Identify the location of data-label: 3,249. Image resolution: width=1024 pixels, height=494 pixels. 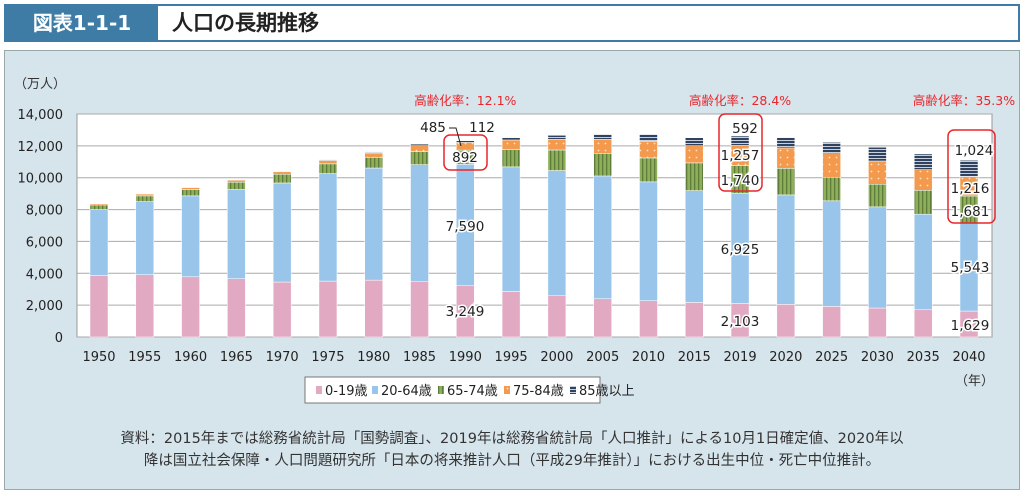
(465, 312).